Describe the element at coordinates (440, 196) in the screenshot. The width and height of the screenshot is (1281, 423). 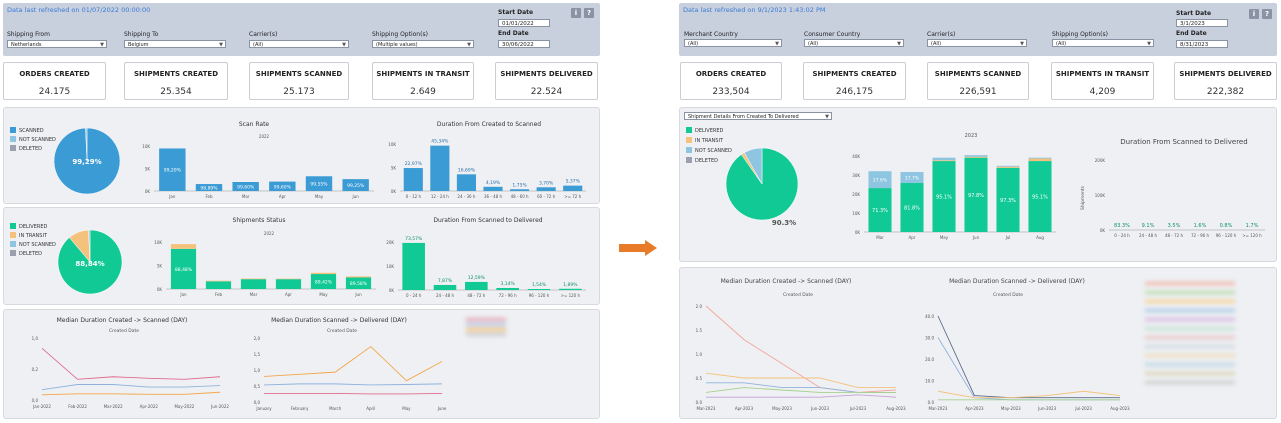
I see `tick-label: 12 - 24 h` at that location.